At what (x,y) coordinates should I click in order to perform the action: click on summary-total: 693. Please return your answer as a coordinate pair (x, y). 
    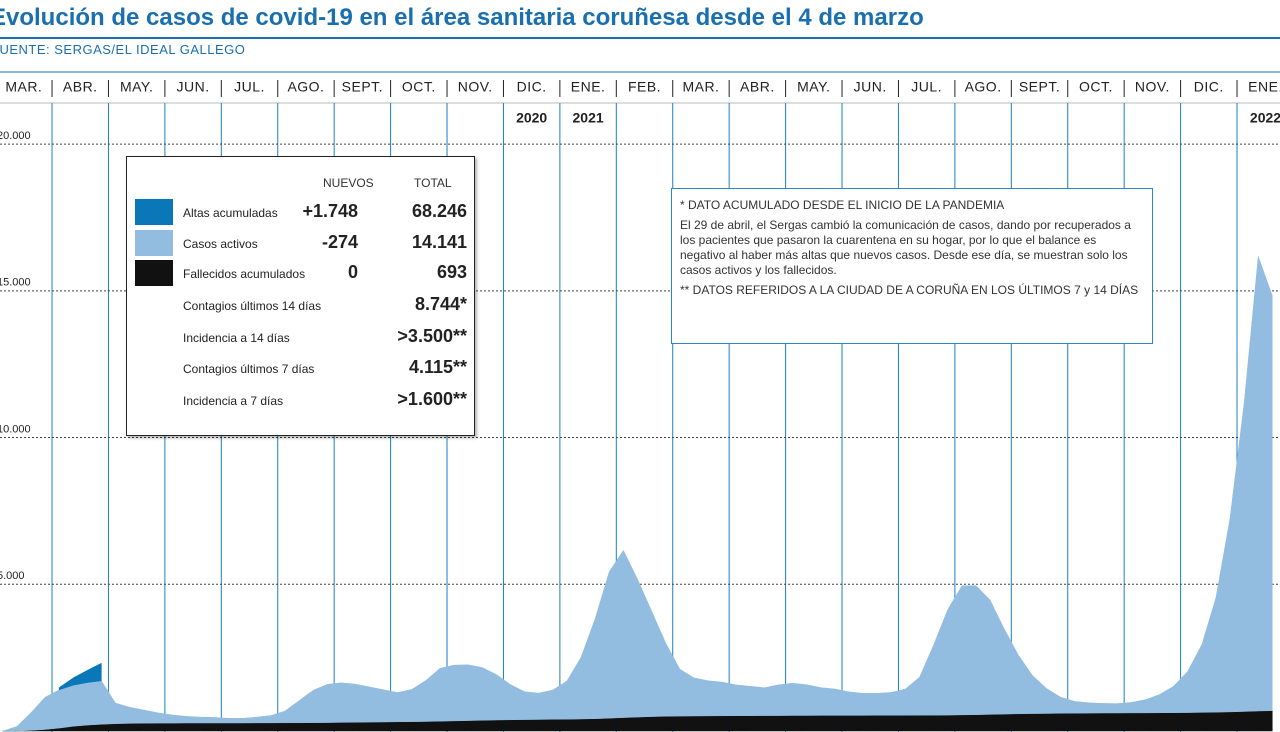
    Looking at the image, I should click on (451, 272).